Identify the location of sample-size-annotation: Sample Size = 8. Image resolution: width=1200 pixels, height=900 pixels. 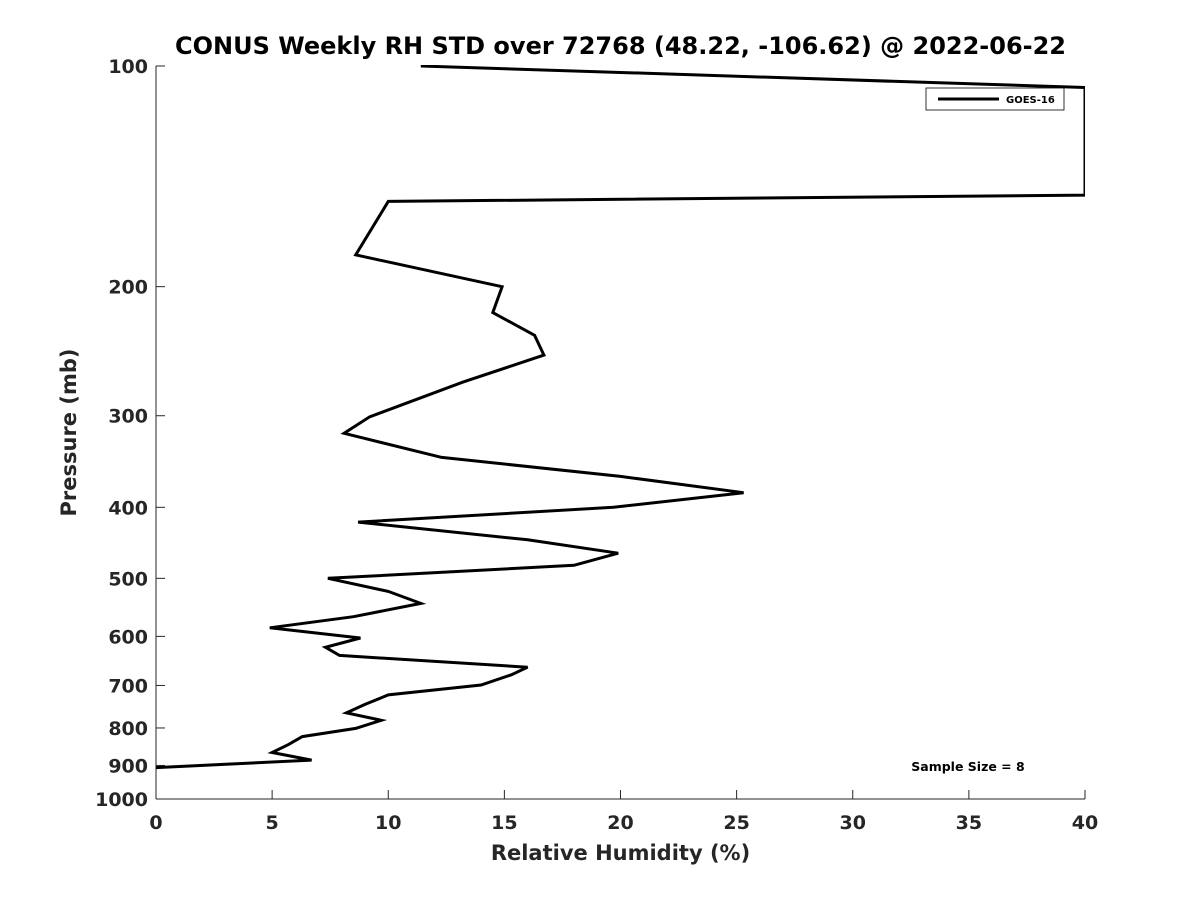
(967, 766).